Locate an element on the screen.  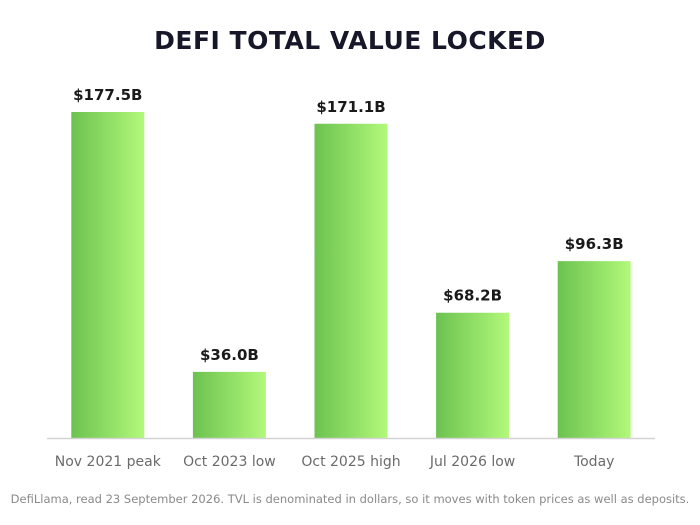
bar-value-label: $96.3B is located at coordinates (594, 244).